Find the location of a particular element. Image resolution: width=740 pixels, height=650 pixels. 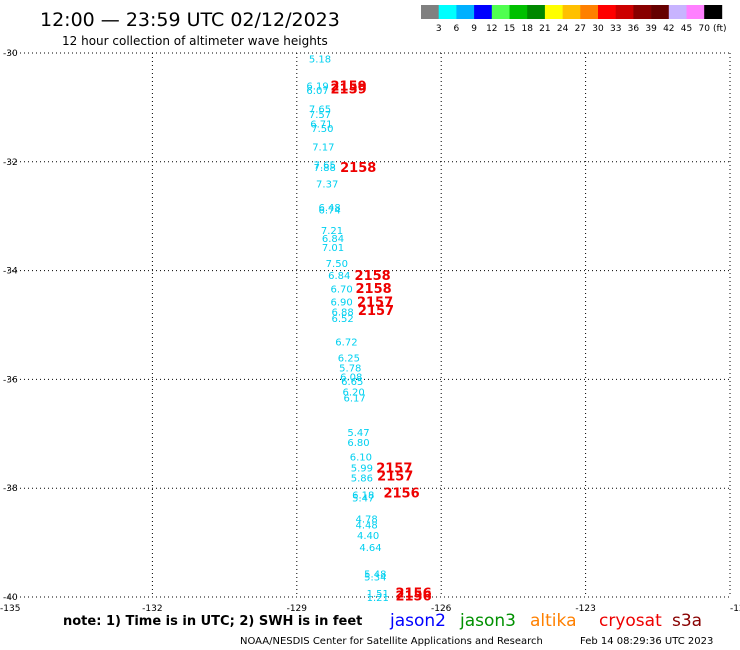

x-tick-label: -120 is located at coordinates (735, 609).